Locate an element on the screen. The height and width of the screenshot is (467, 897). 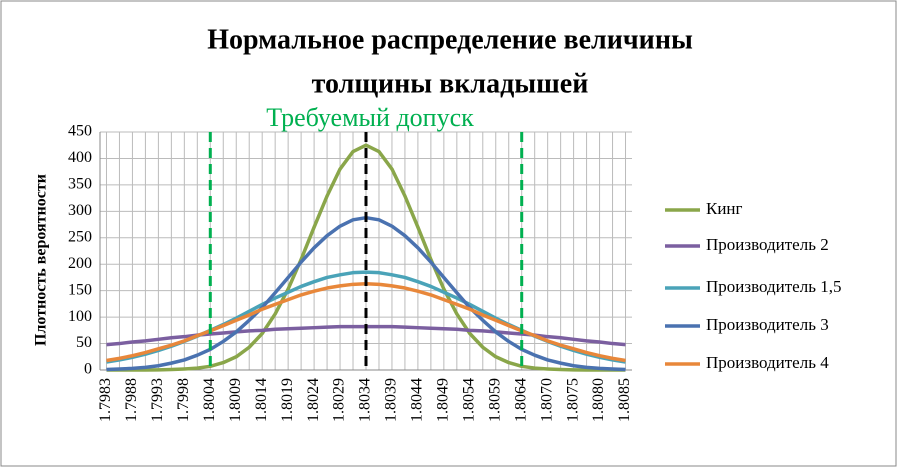
x-tick-label: 1.8070 is located at coordinates (546, 400).